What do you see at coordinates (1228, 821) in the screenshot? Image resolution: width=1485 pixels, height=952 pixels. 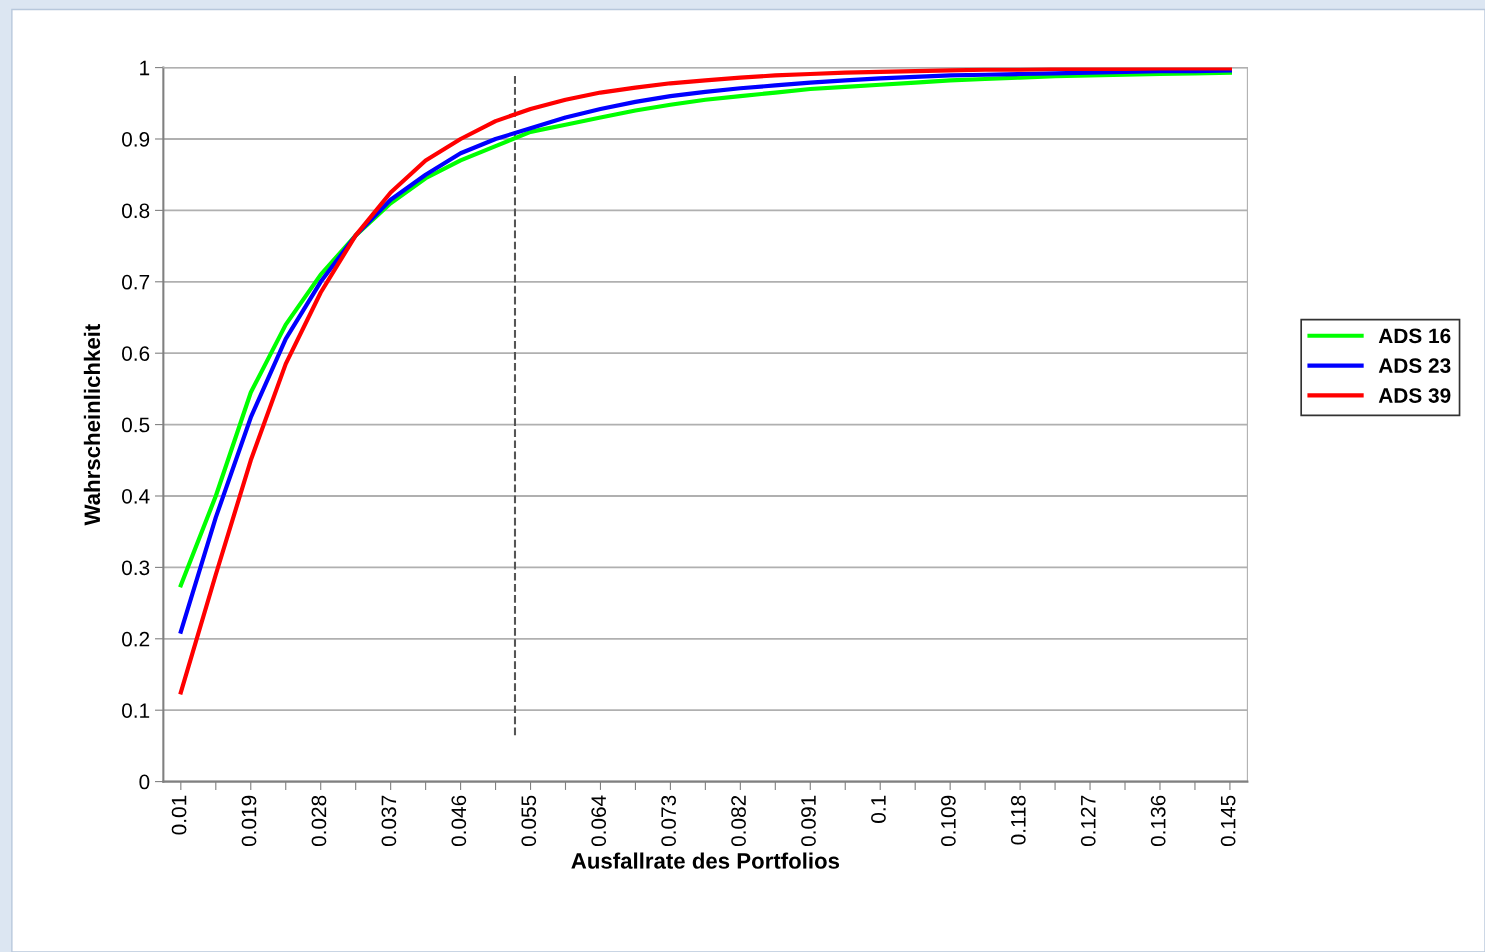 I see `x-tick-label: 0.145` at bounding box center [1228, 821].